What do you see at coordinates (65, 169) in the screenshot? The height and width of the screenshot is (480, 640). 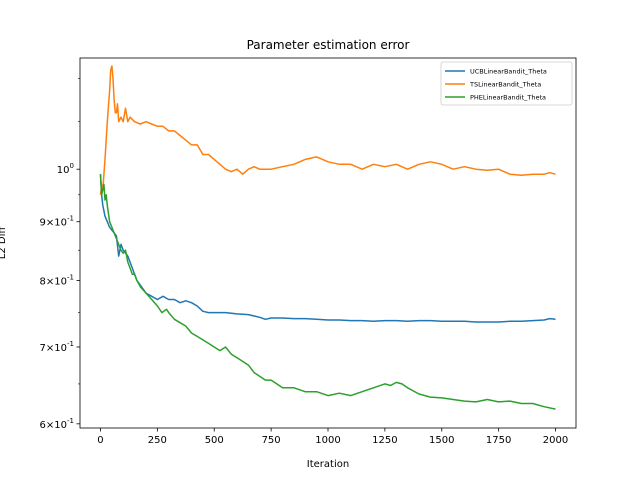 I see `y-tick-label: 100` at bounding box center [65, 169].